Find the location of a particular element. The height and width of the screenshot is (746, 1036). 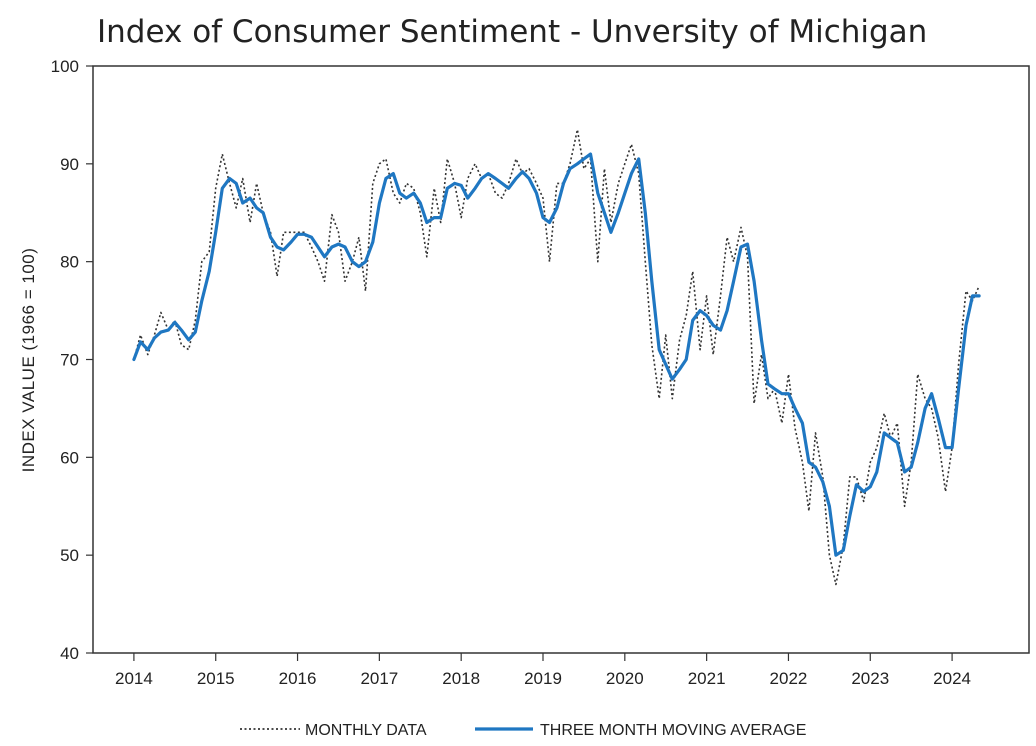

x-tick-label: 2019 is located at coordinates (543, 678).